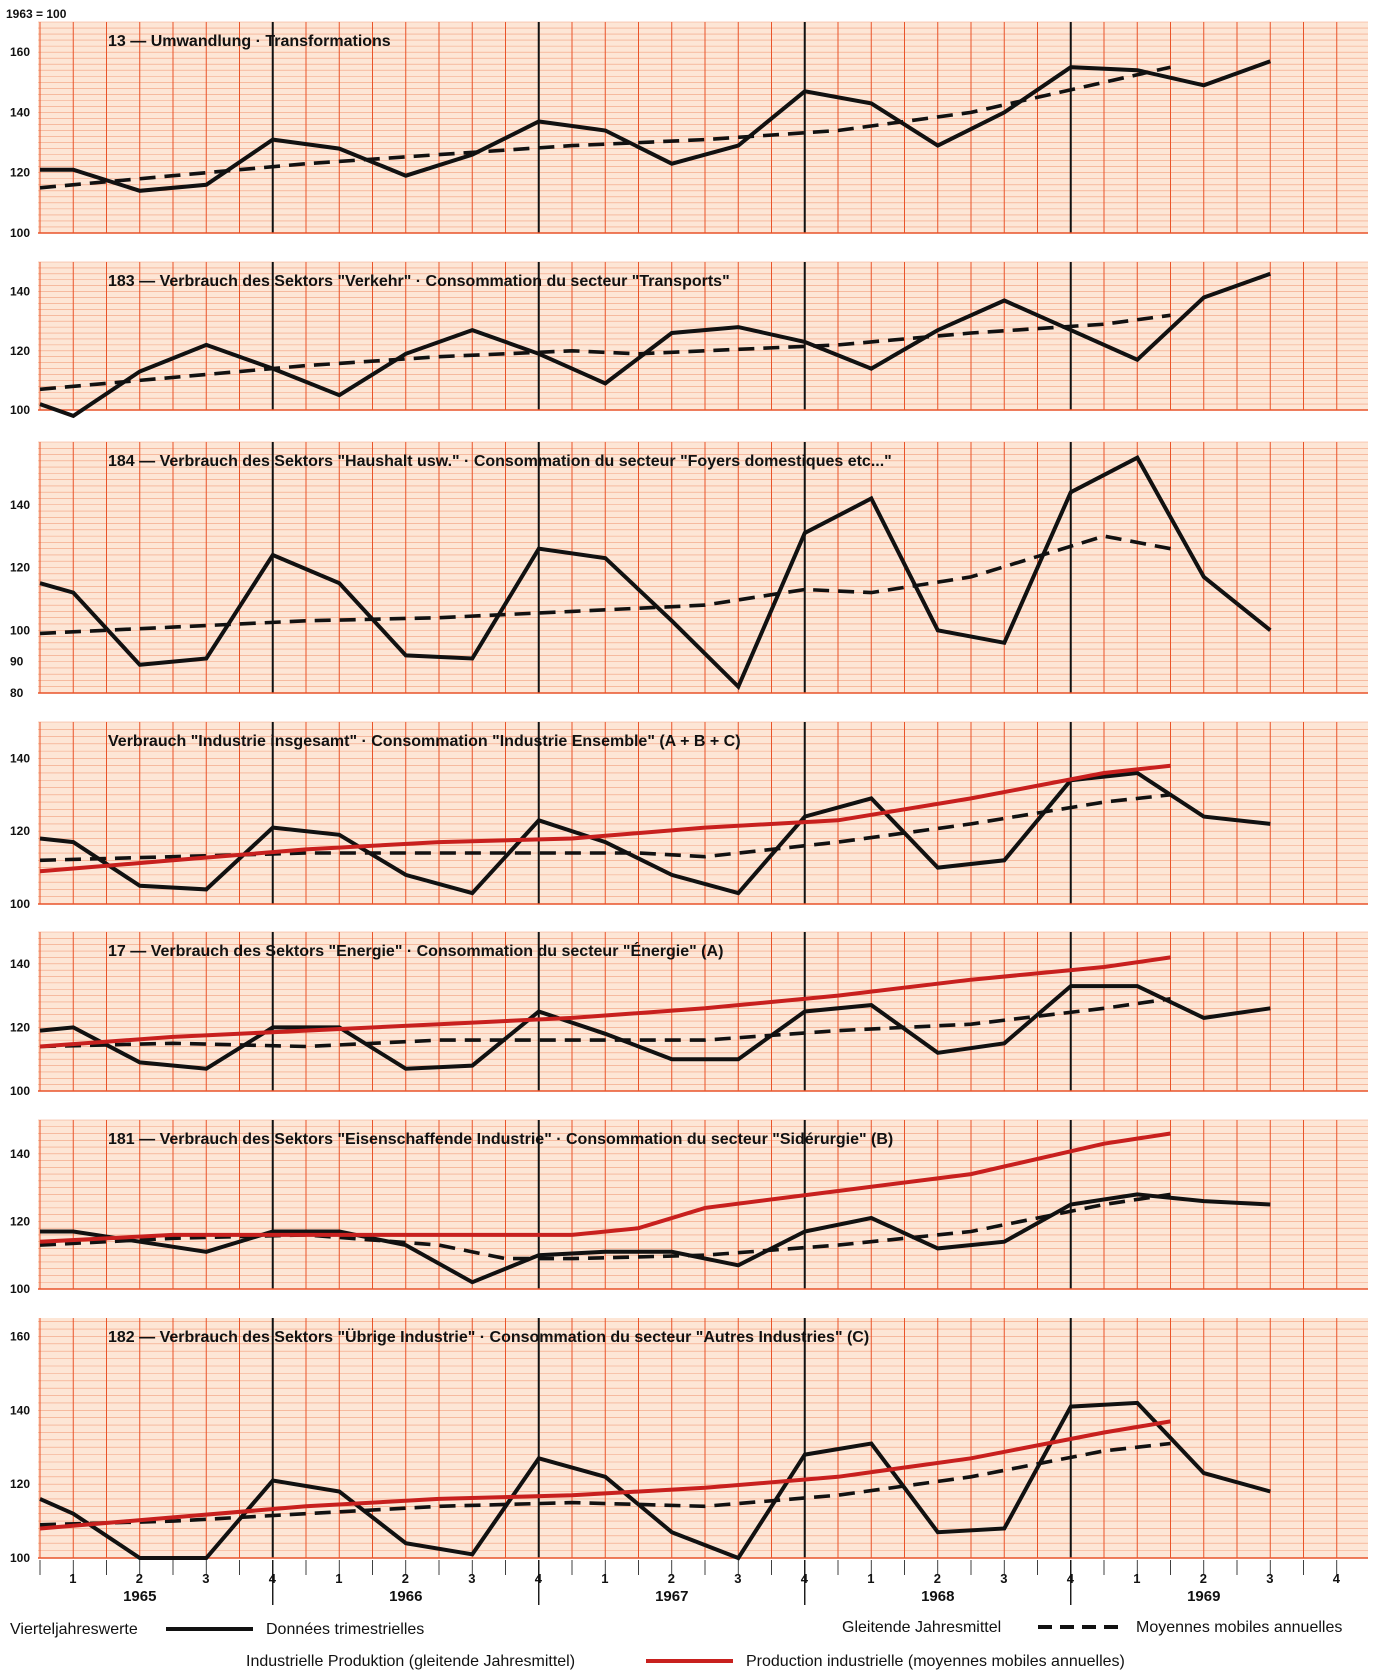  Describe the element at coordinates (405, 1596) in the screenshot. I see `x-year-label: 1966` at that location.